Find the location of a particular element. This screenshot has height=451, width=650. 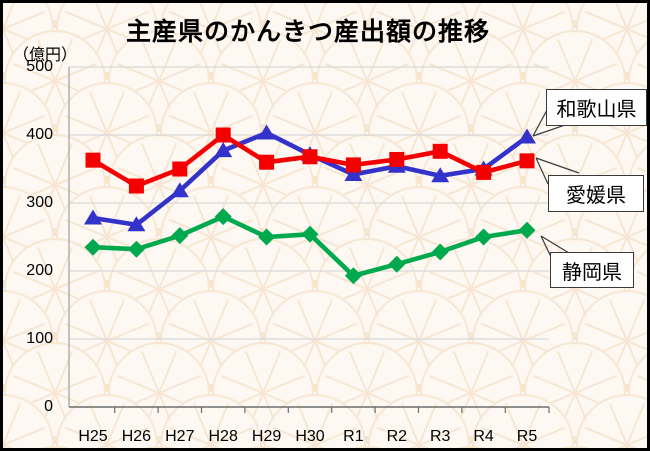

marker-ehime-H29 is located at coordinates (267, 162).